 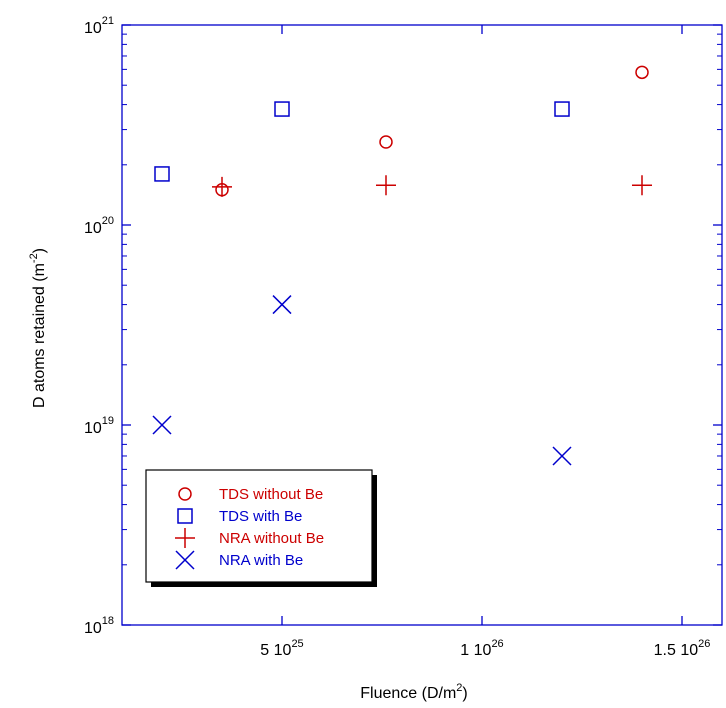 What do you see at coordinates (261, 560) in the screenshot?
I see `legend-label: NRA with Be` at bounding box center [261, 560].